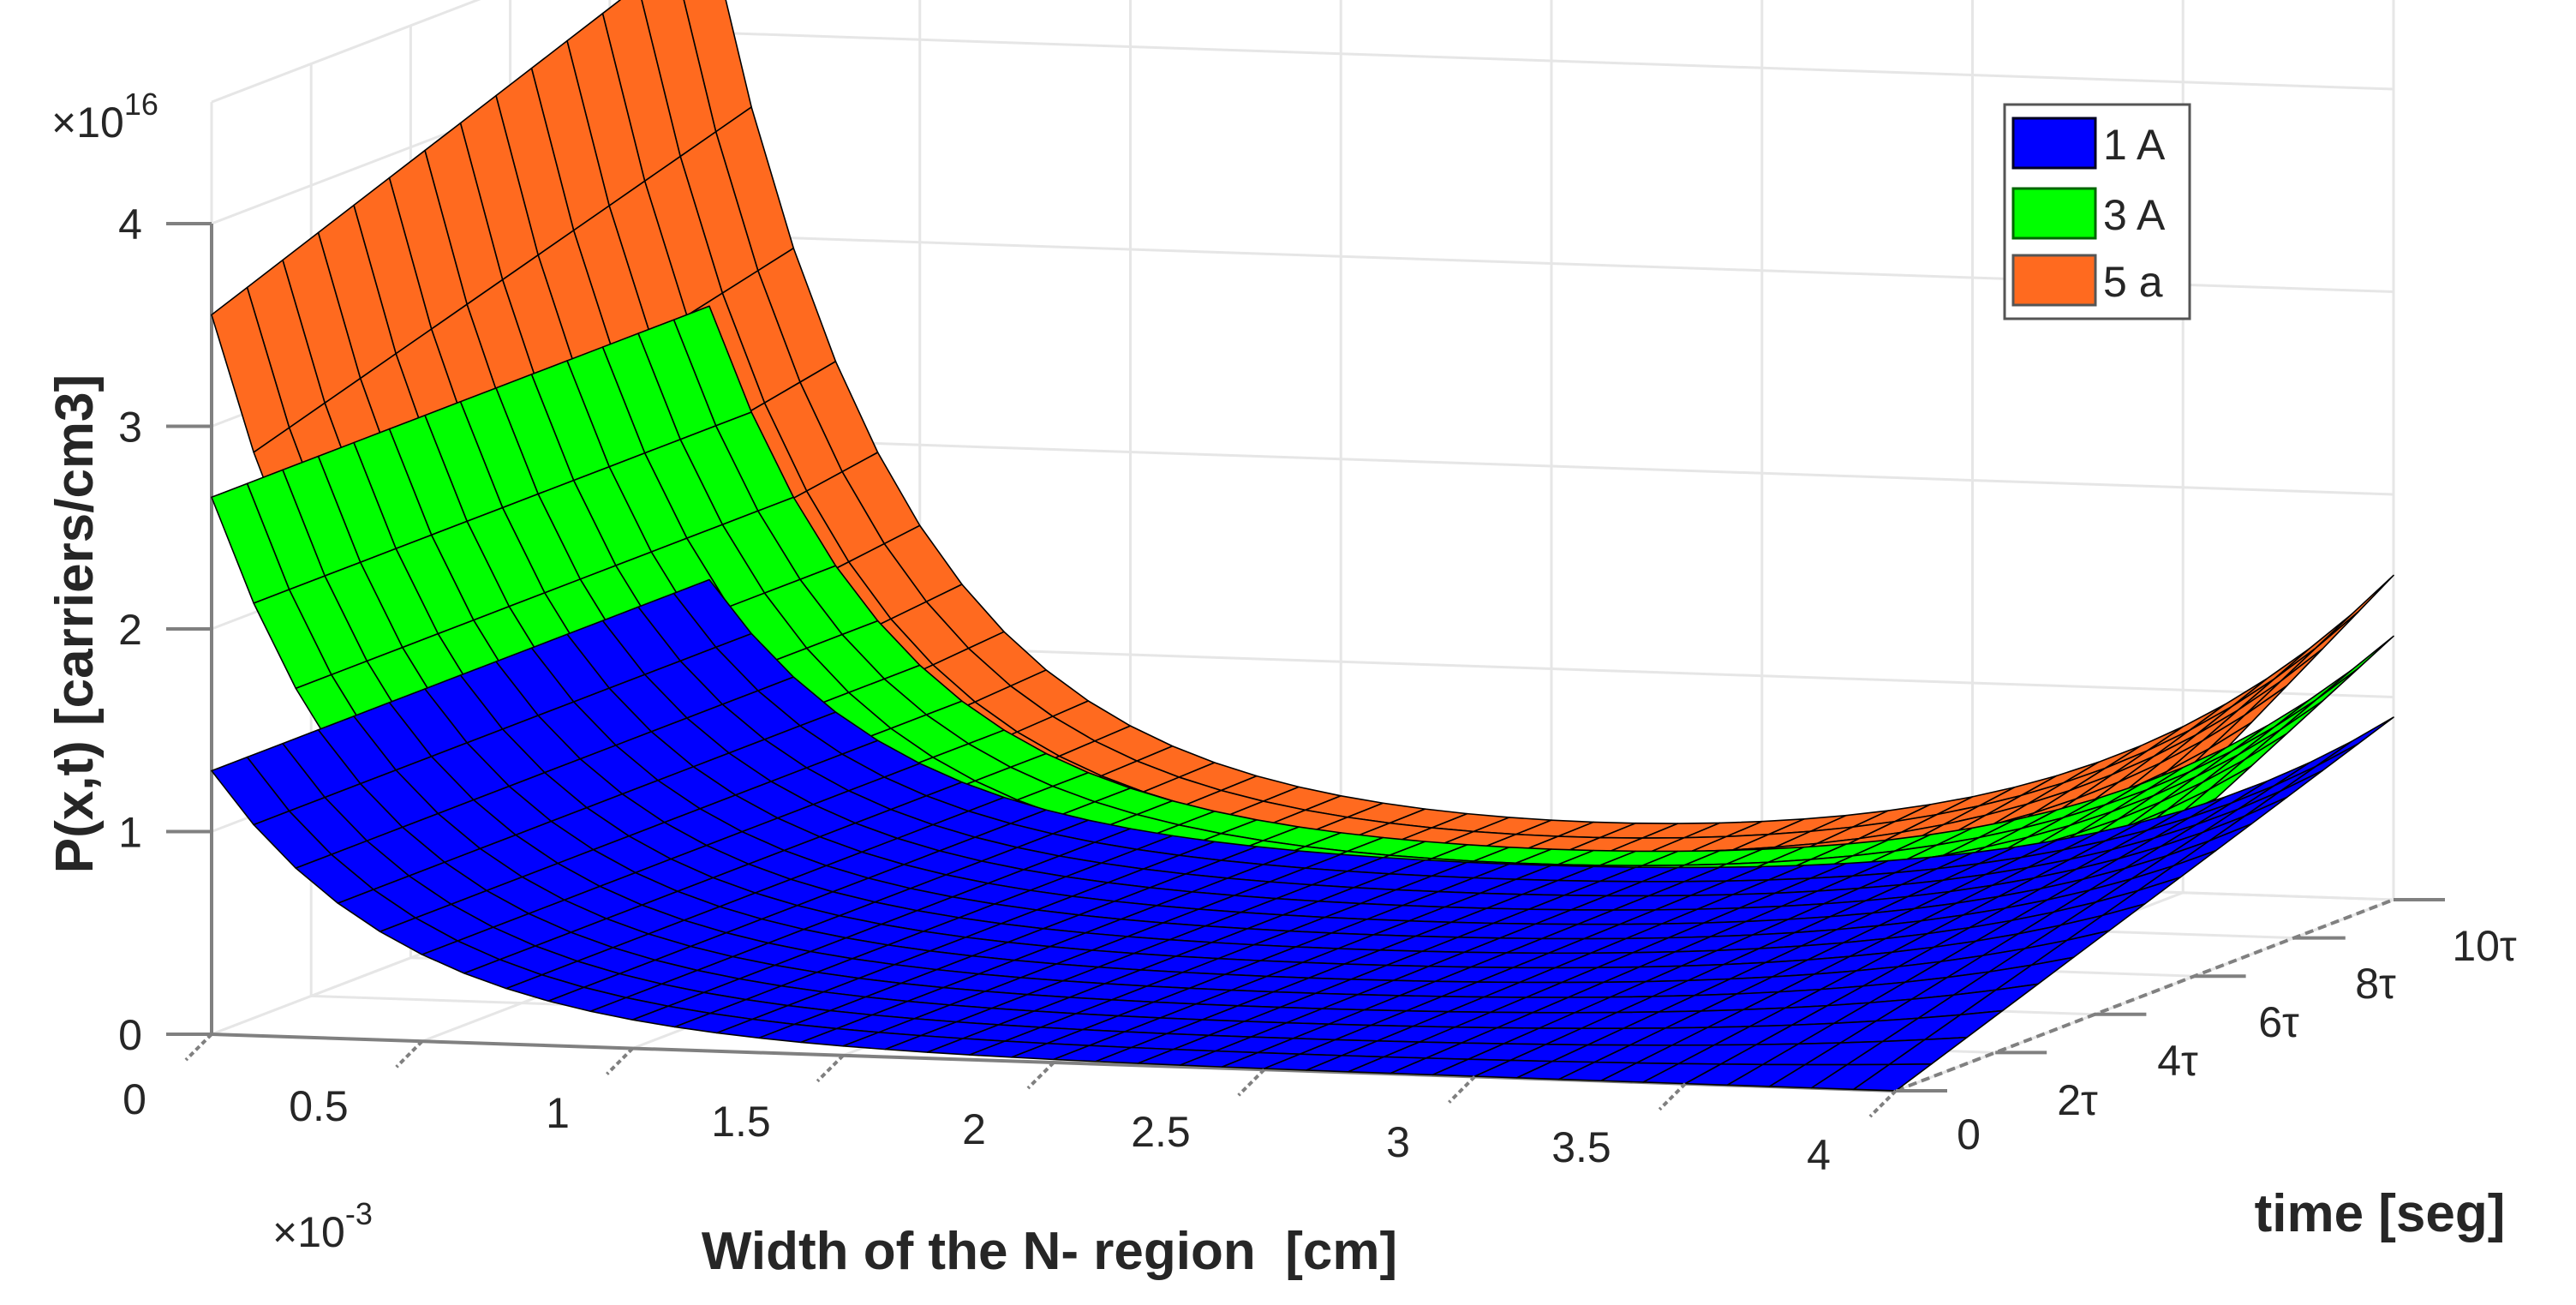 The width and height of the screenshot is (2576, 1305). I want to click on z-tick-label: 1, so click(130, 833).